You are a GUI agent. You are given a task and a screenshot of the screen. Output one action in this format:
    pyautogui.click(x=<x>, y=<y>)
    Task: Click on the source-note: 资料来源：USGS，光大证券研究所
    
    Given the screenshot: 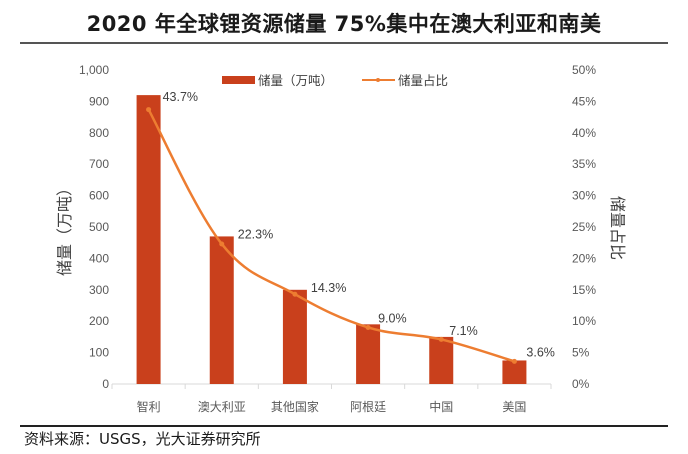 What is the action you would take?
    pyautogui.click(x=142, y=439)
    